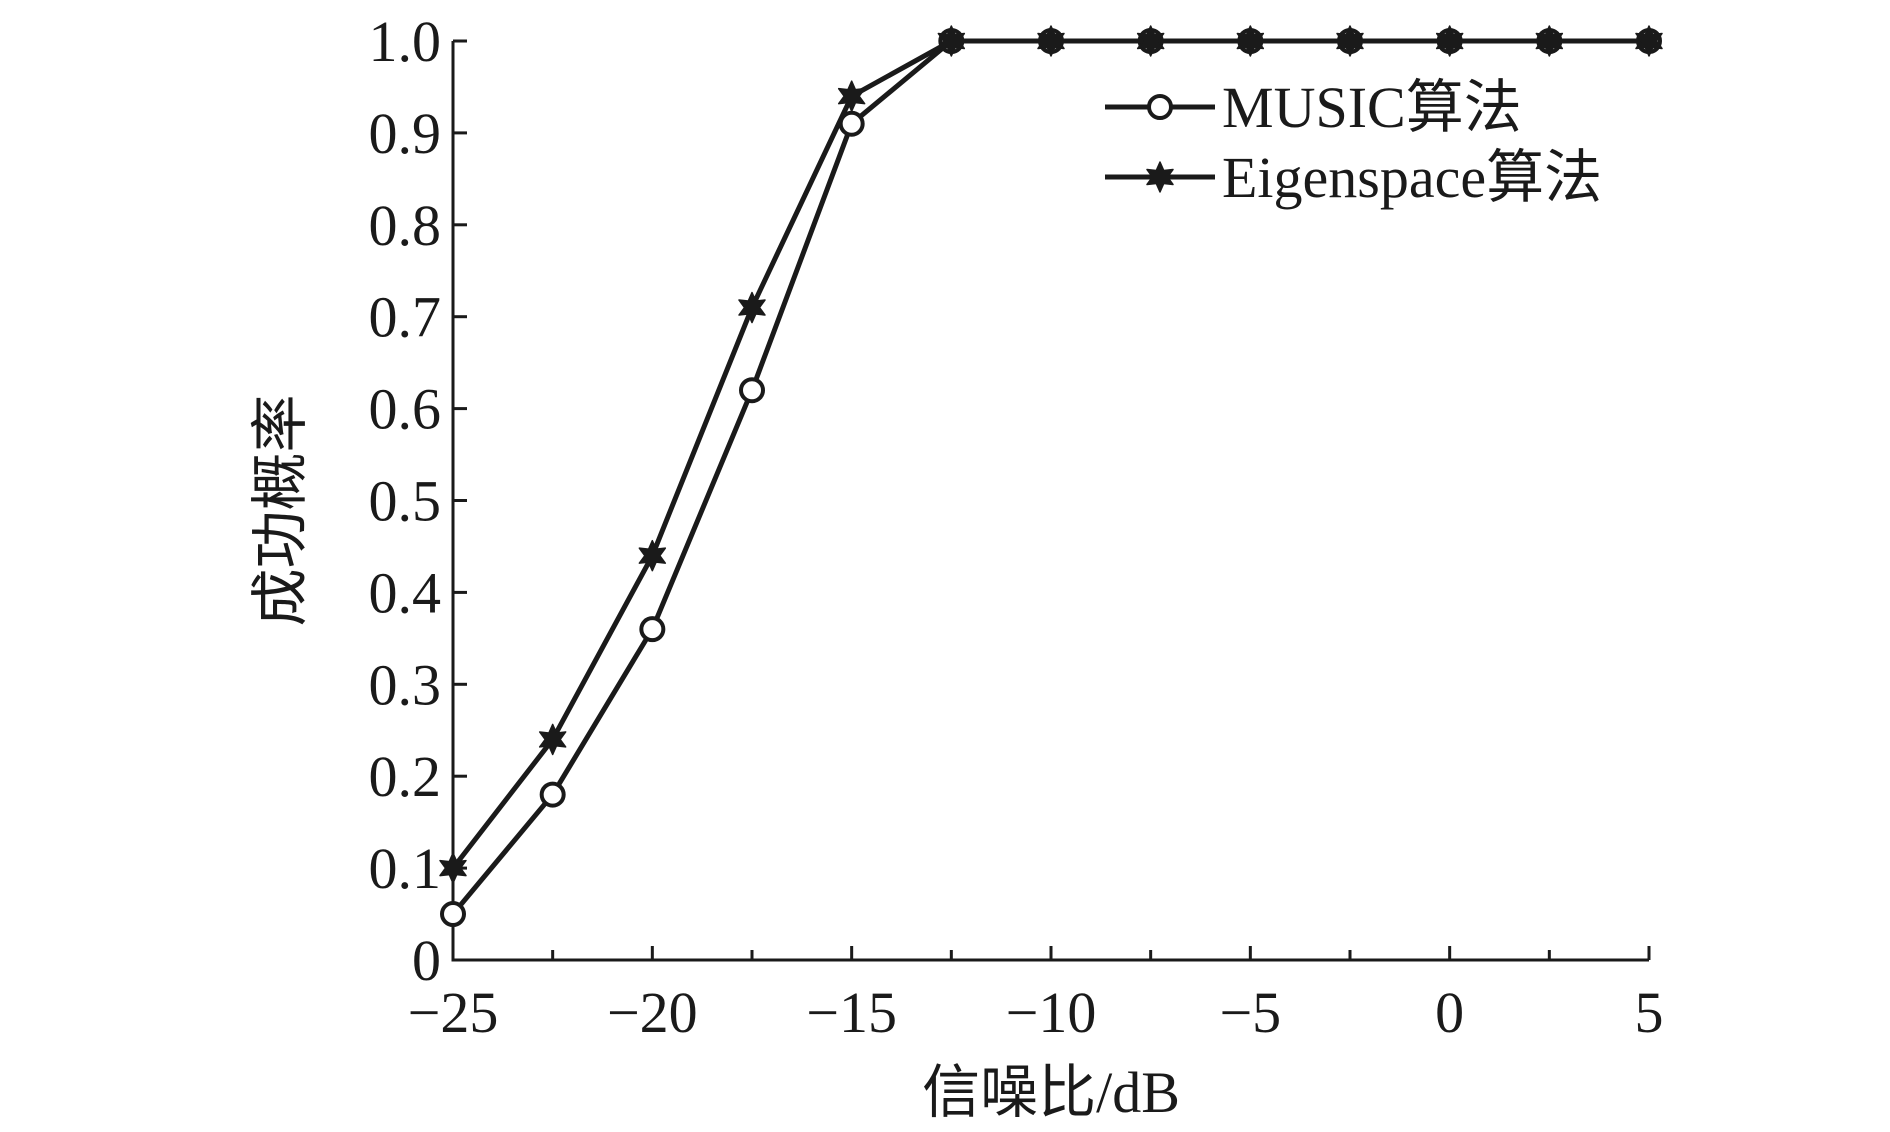 The width and height of the screenshot is (1890, 1132). I want to click on x-tick-label: −5, so click(1250, 1012).